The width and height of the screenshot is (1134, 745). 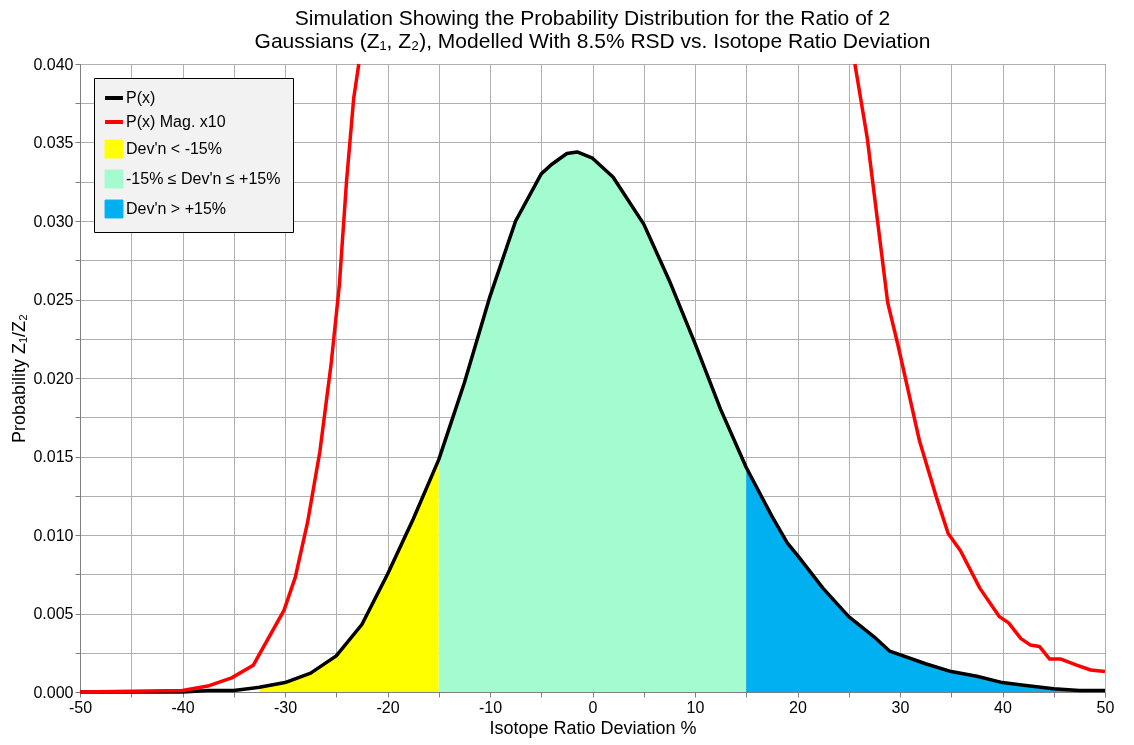 What do you see at coordinates (80, 707) in the screenshot?
I see `x-tick-label: -50` at bounding box center [80, 707].